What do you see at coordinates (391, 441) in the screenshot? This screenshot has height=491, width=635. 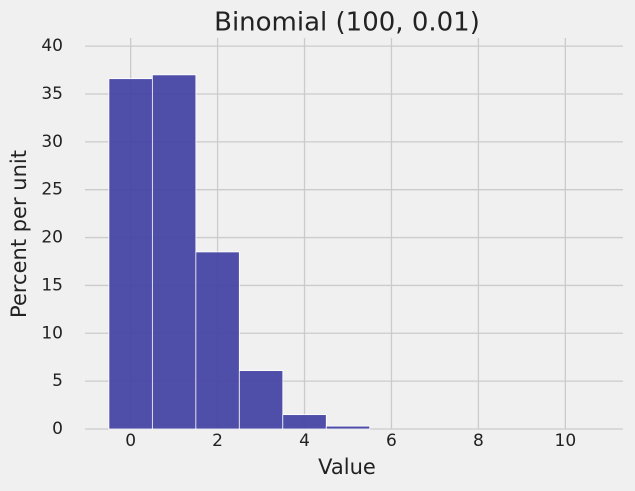 I see `x-tick-label: 6` at bounding box center [391, 441].